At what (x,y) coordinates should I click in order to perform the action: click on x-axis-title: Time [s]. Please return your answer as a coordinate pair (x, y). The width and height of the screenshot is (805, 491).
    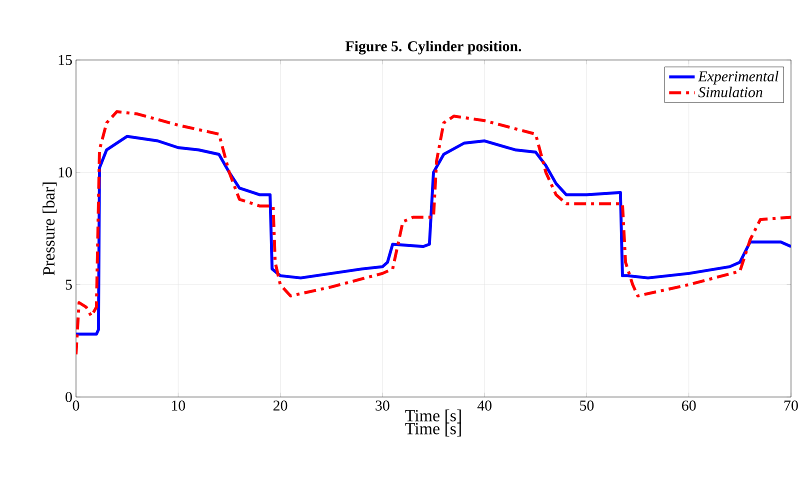
    Looking at the image, I should click on (433, 416).